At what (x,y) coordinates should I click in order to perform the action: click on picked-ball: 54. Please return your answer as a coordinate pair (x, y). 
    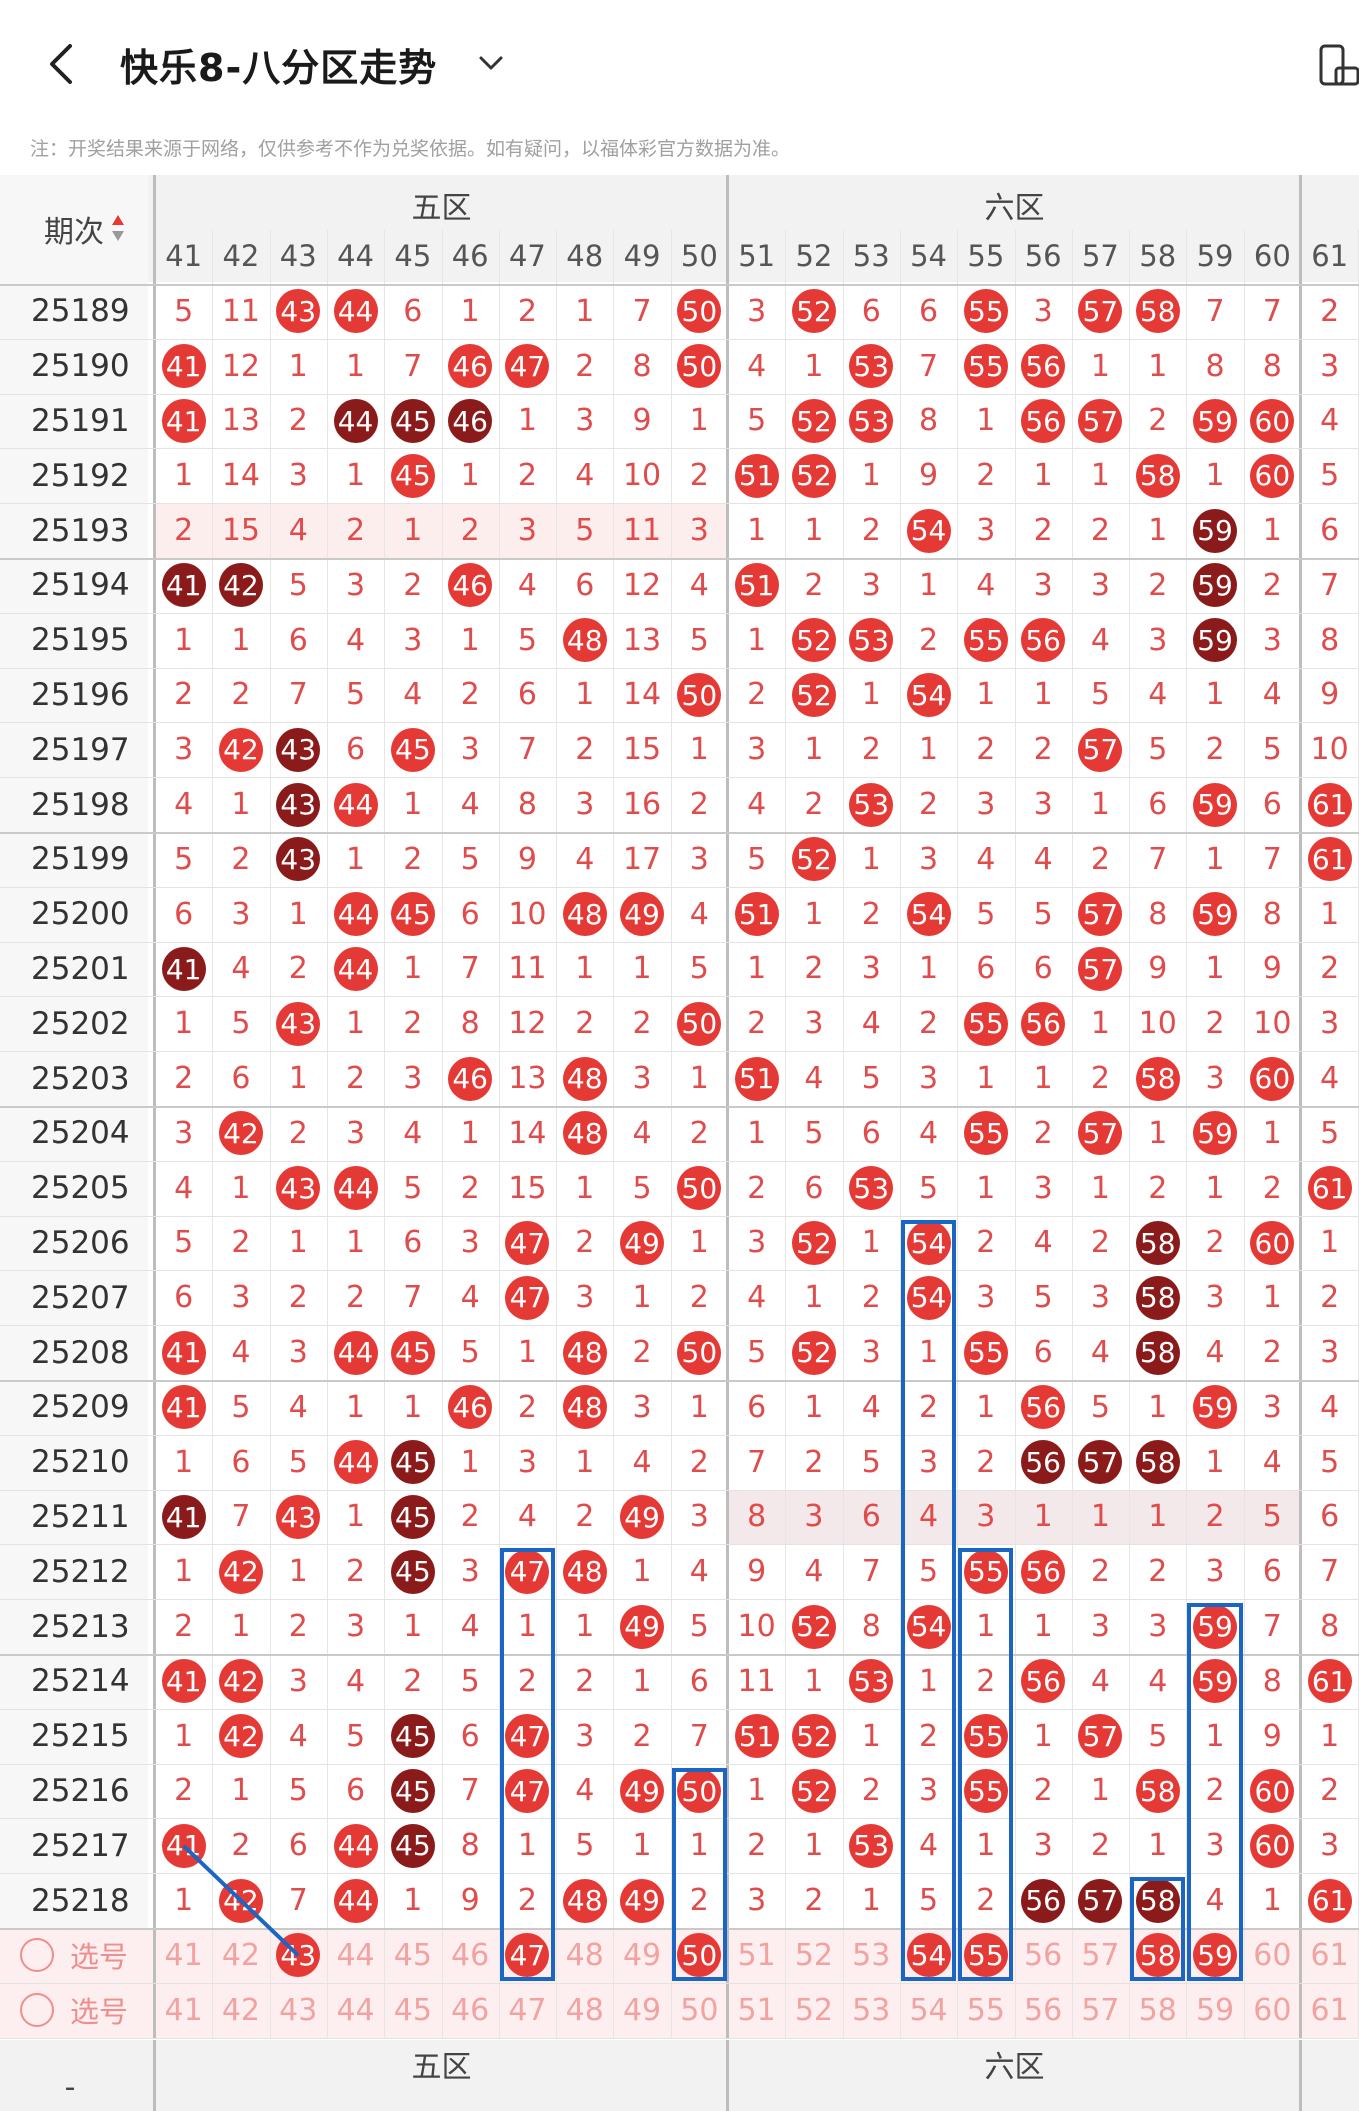
    Looking at the image, I should click on (928, 1955).